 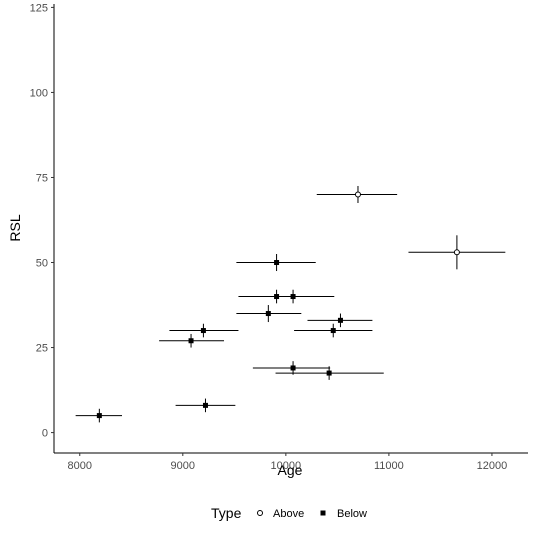 I want to click on x-axis-title: Age, so click(x=290, y=470).